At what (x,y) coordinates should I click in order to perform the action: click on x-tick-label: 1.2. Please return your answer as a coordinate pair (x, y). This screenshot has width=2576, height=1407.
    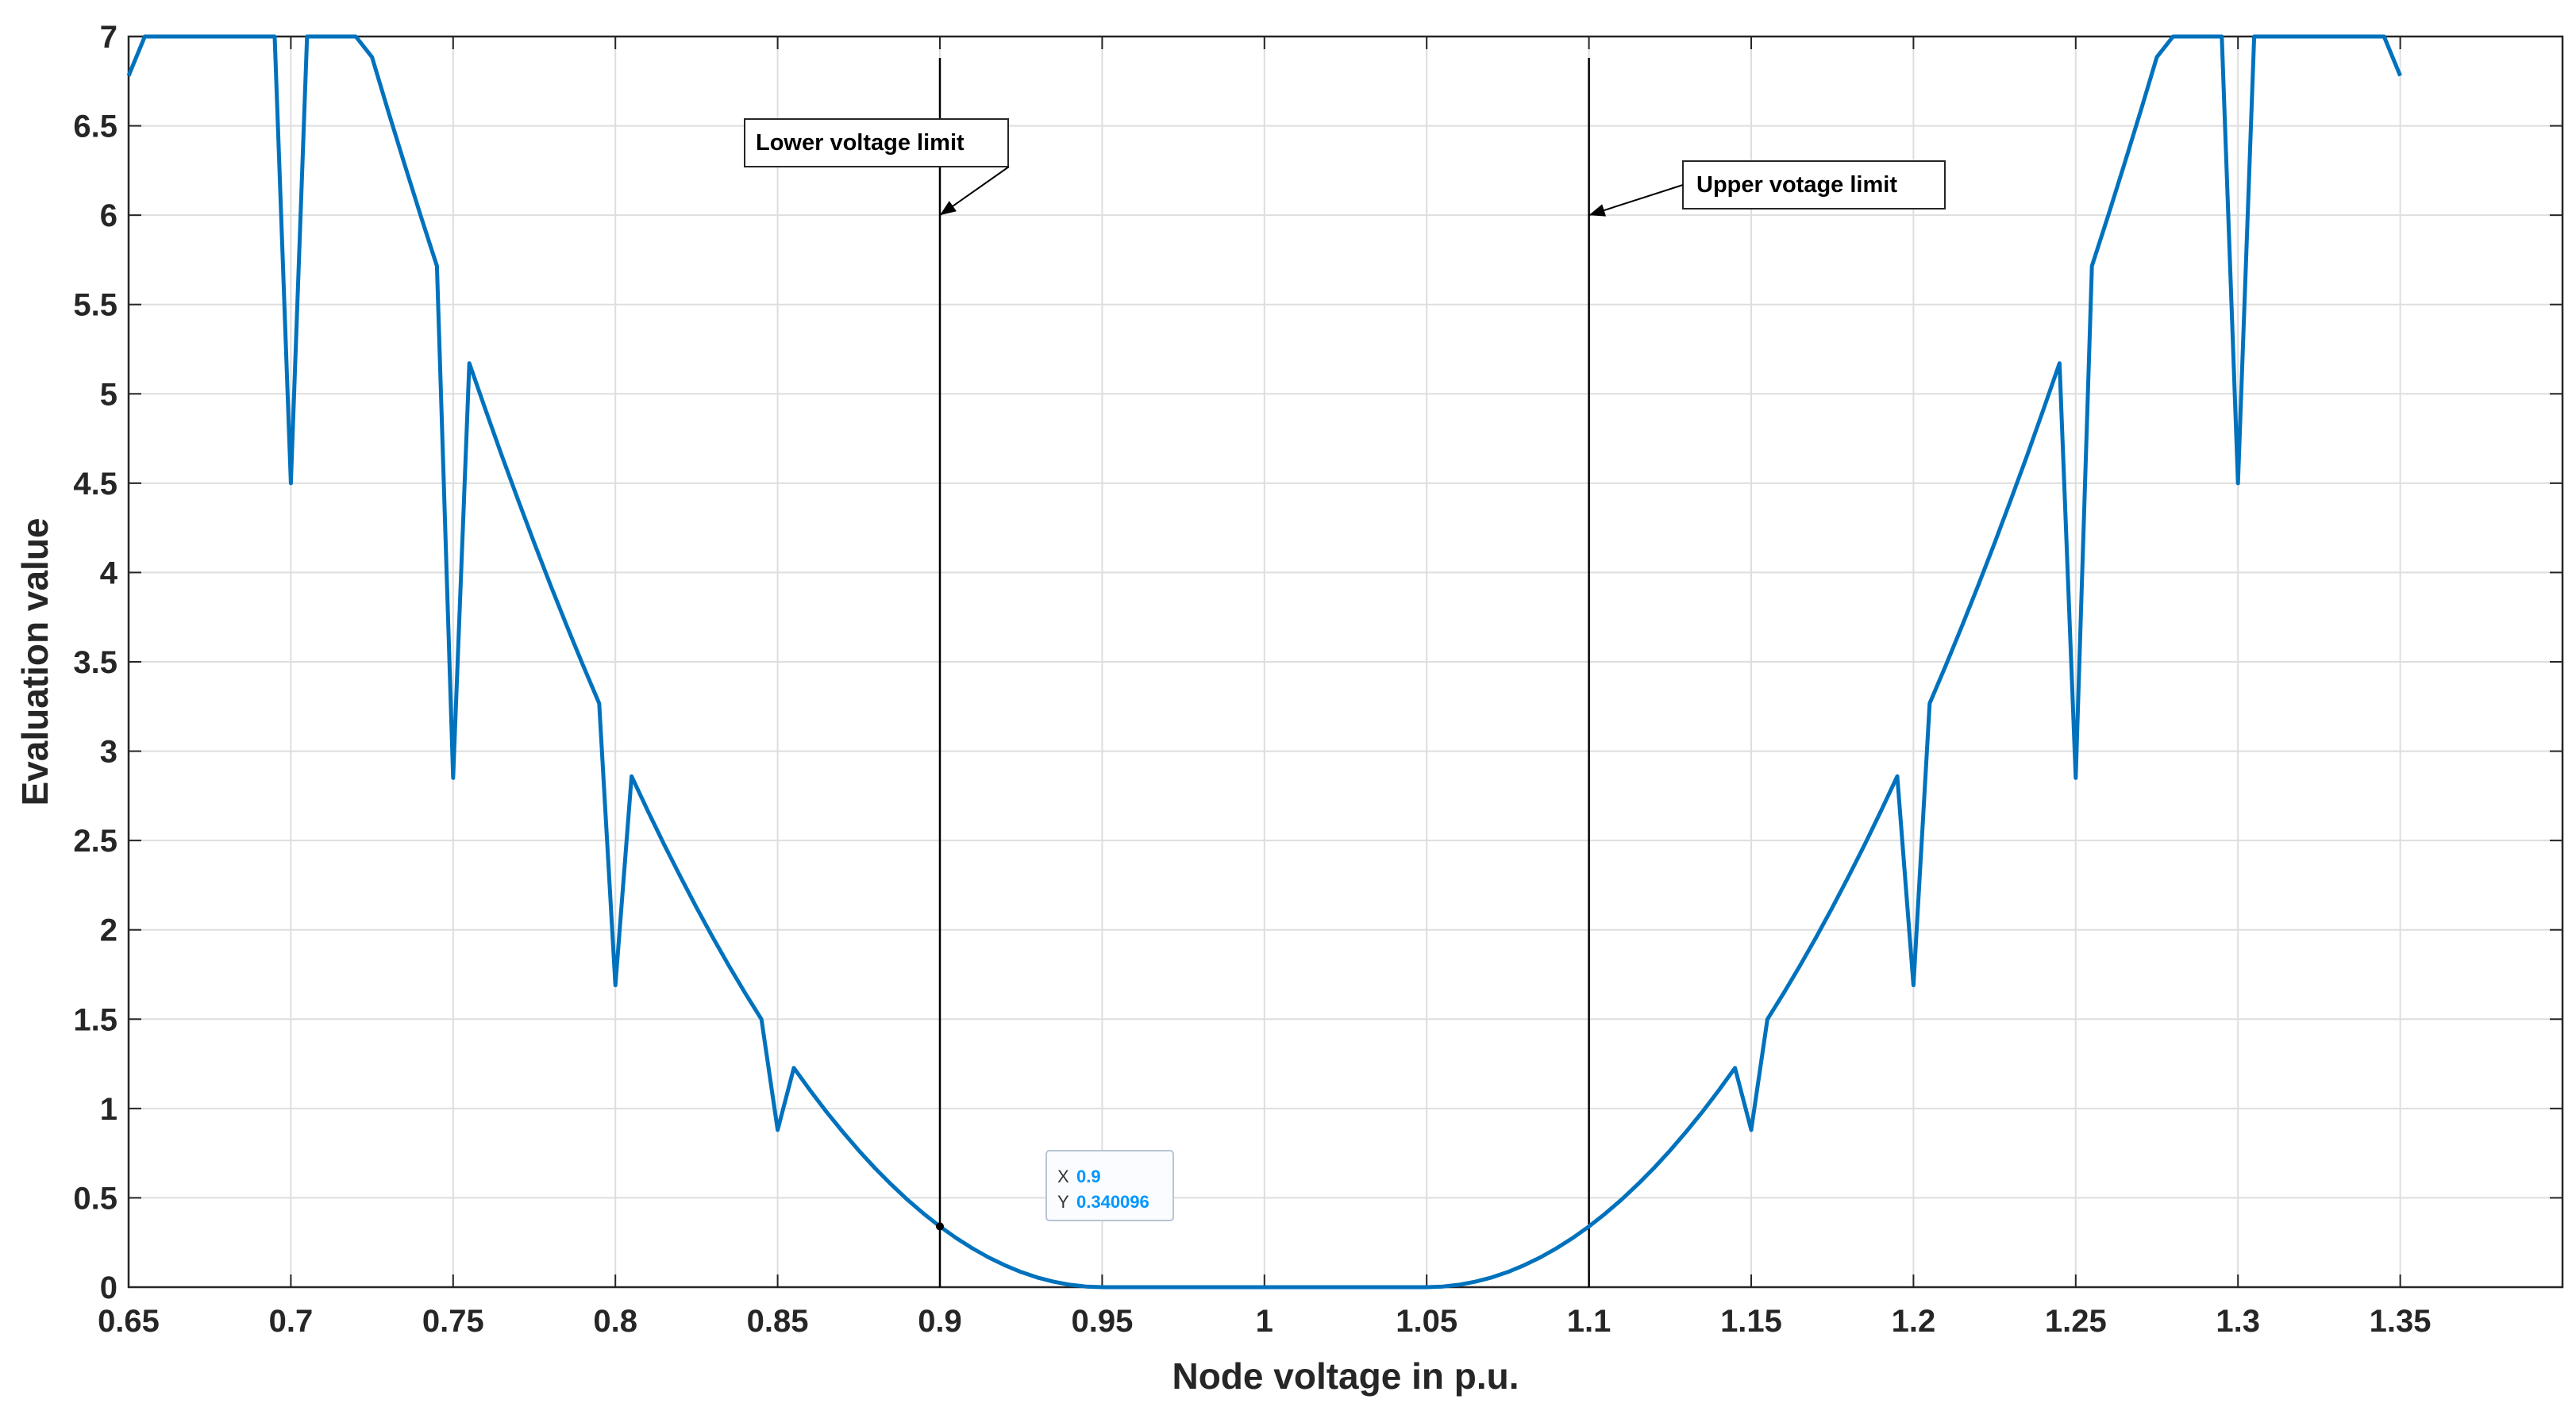
    Looking at the image, I should click on (1914, 1321).